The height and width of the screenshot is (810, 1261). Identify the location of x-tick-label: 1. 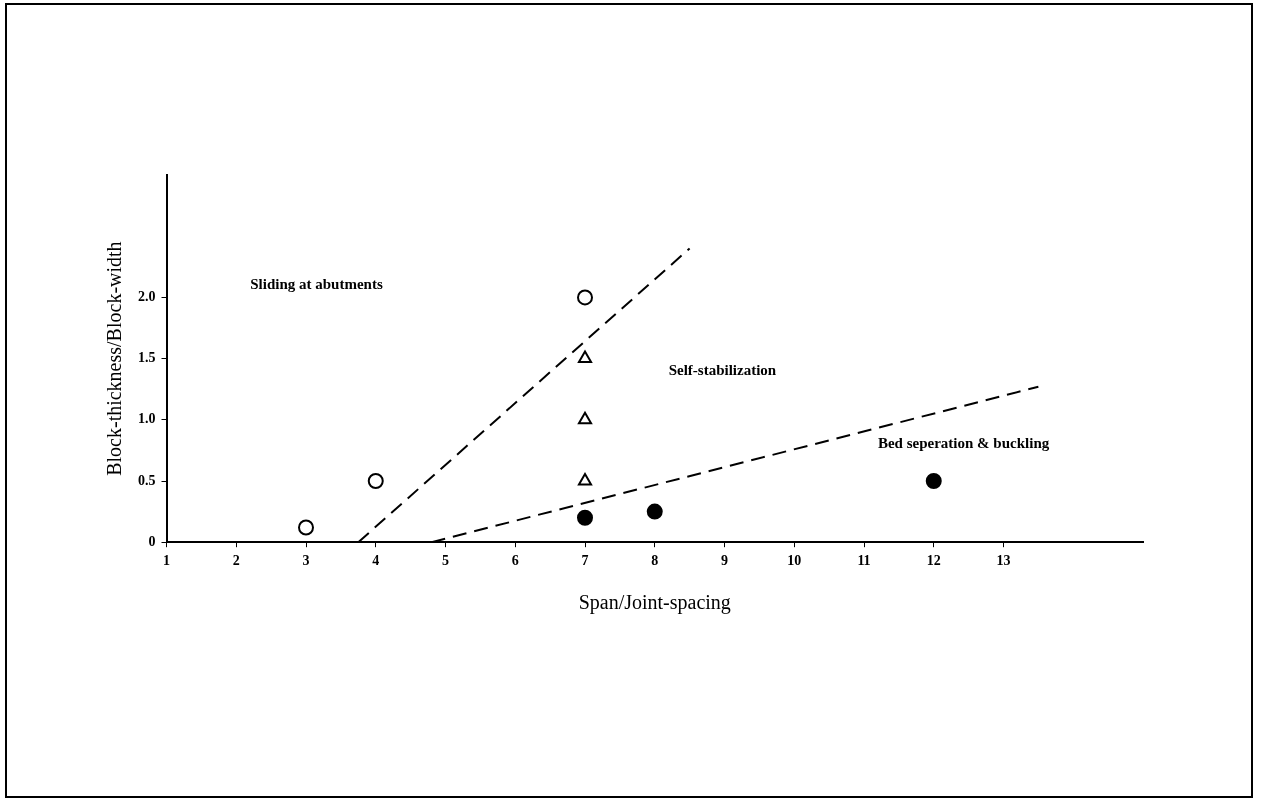
(166, 561).